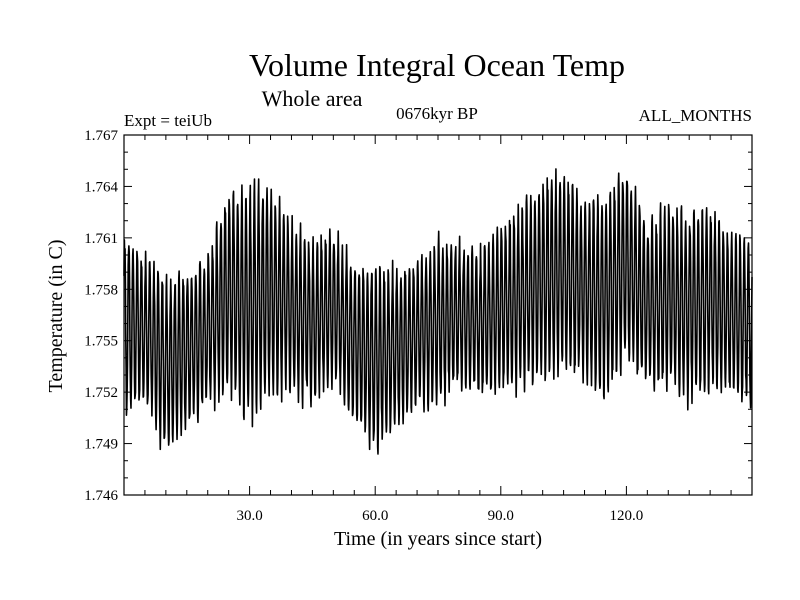 The height and width of the screenshot is (600, 800). Describe the element at coordinates (101, 136) in the screenshot. I see `y-tick-label: 1.767` at that location.